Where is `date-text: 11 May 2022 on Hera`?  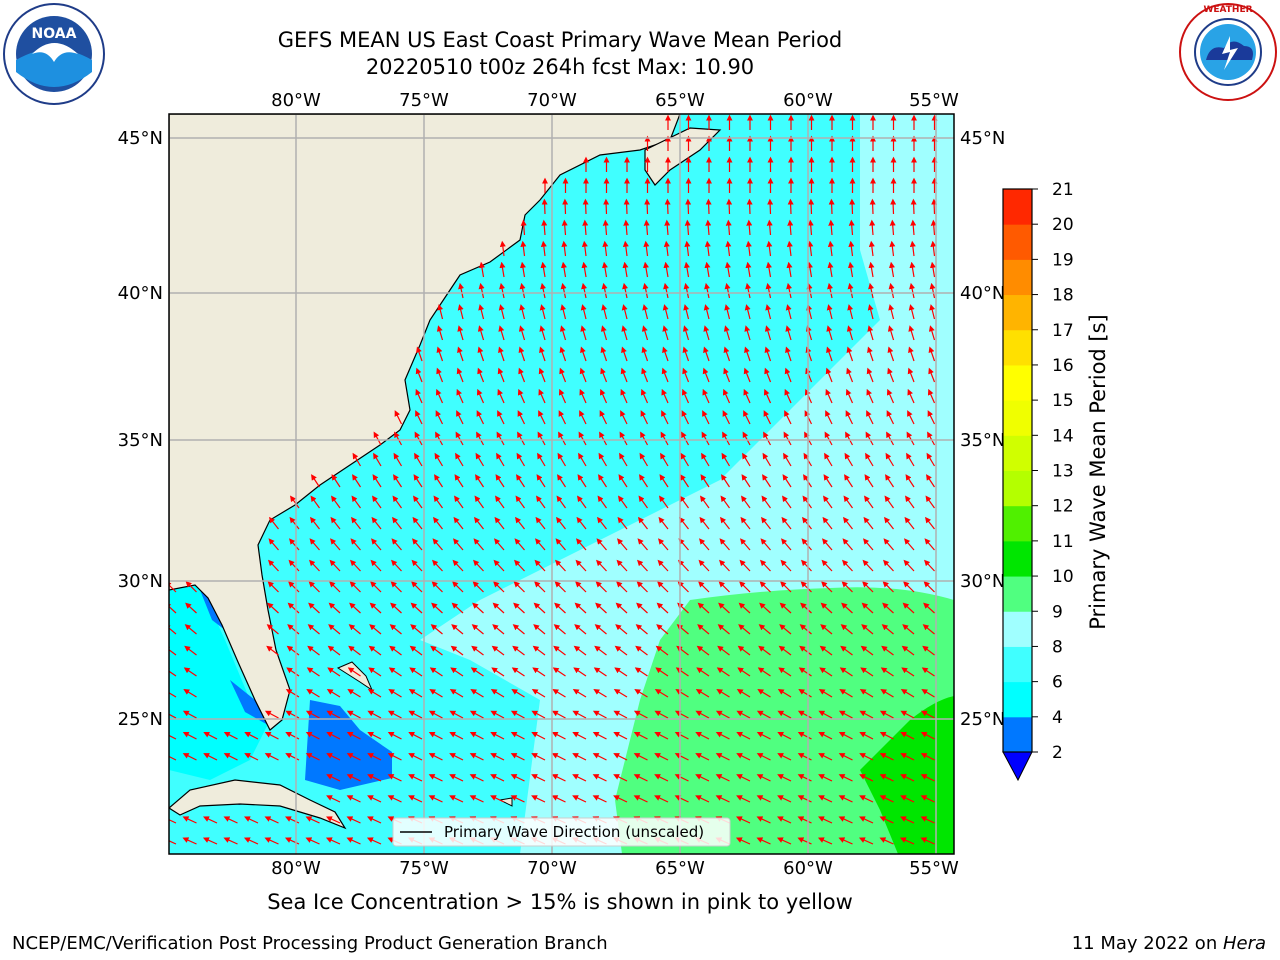 date-text: 11 May 2022 on Hera is located at coordinates (1169, 943).